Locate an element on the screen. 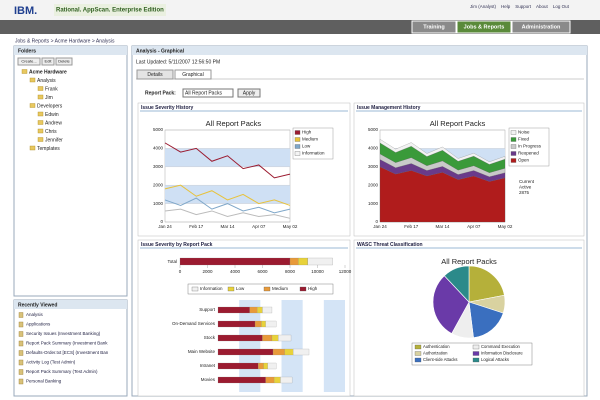  folder-label: Jennifer is located at coordinates (54, 140).